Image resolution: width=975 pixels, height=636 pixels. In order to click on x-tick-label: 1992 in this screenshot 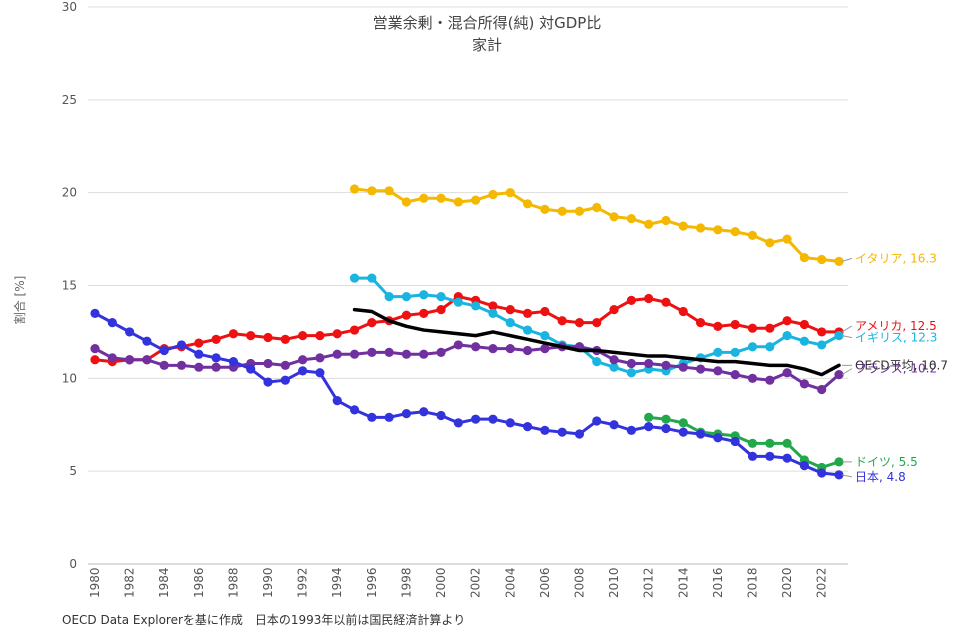, I will do `click(303, 582)`.